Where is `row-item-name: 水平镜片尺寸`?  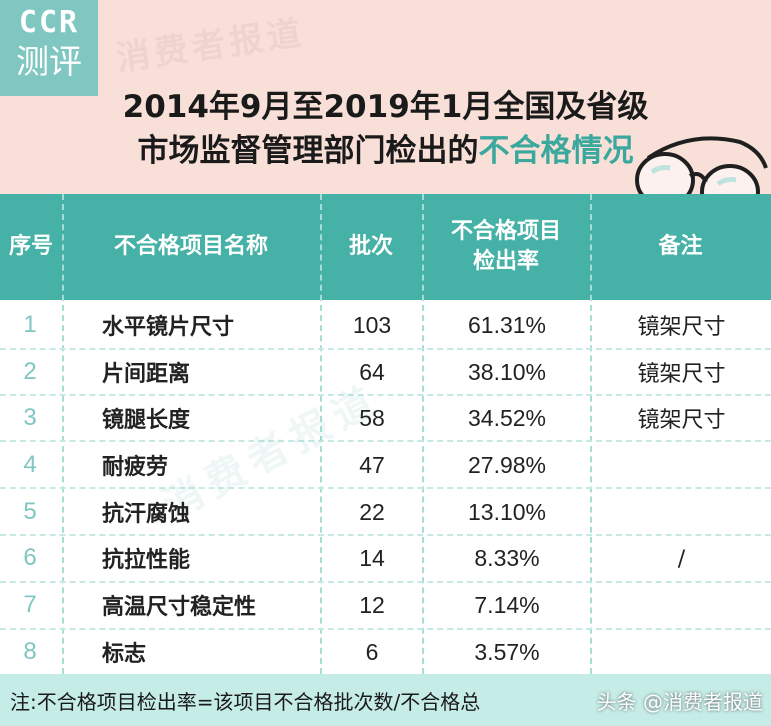
row-item-name: 水平镜片尺寸 is located at coordinates (168, 327).